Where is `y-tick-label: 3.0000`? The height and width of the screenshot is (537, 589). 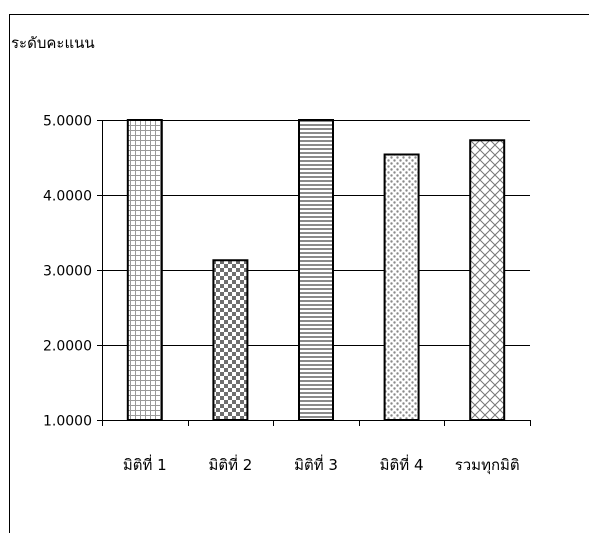 y-tick-label: 3.0000 is located at coordinates (67, 272).